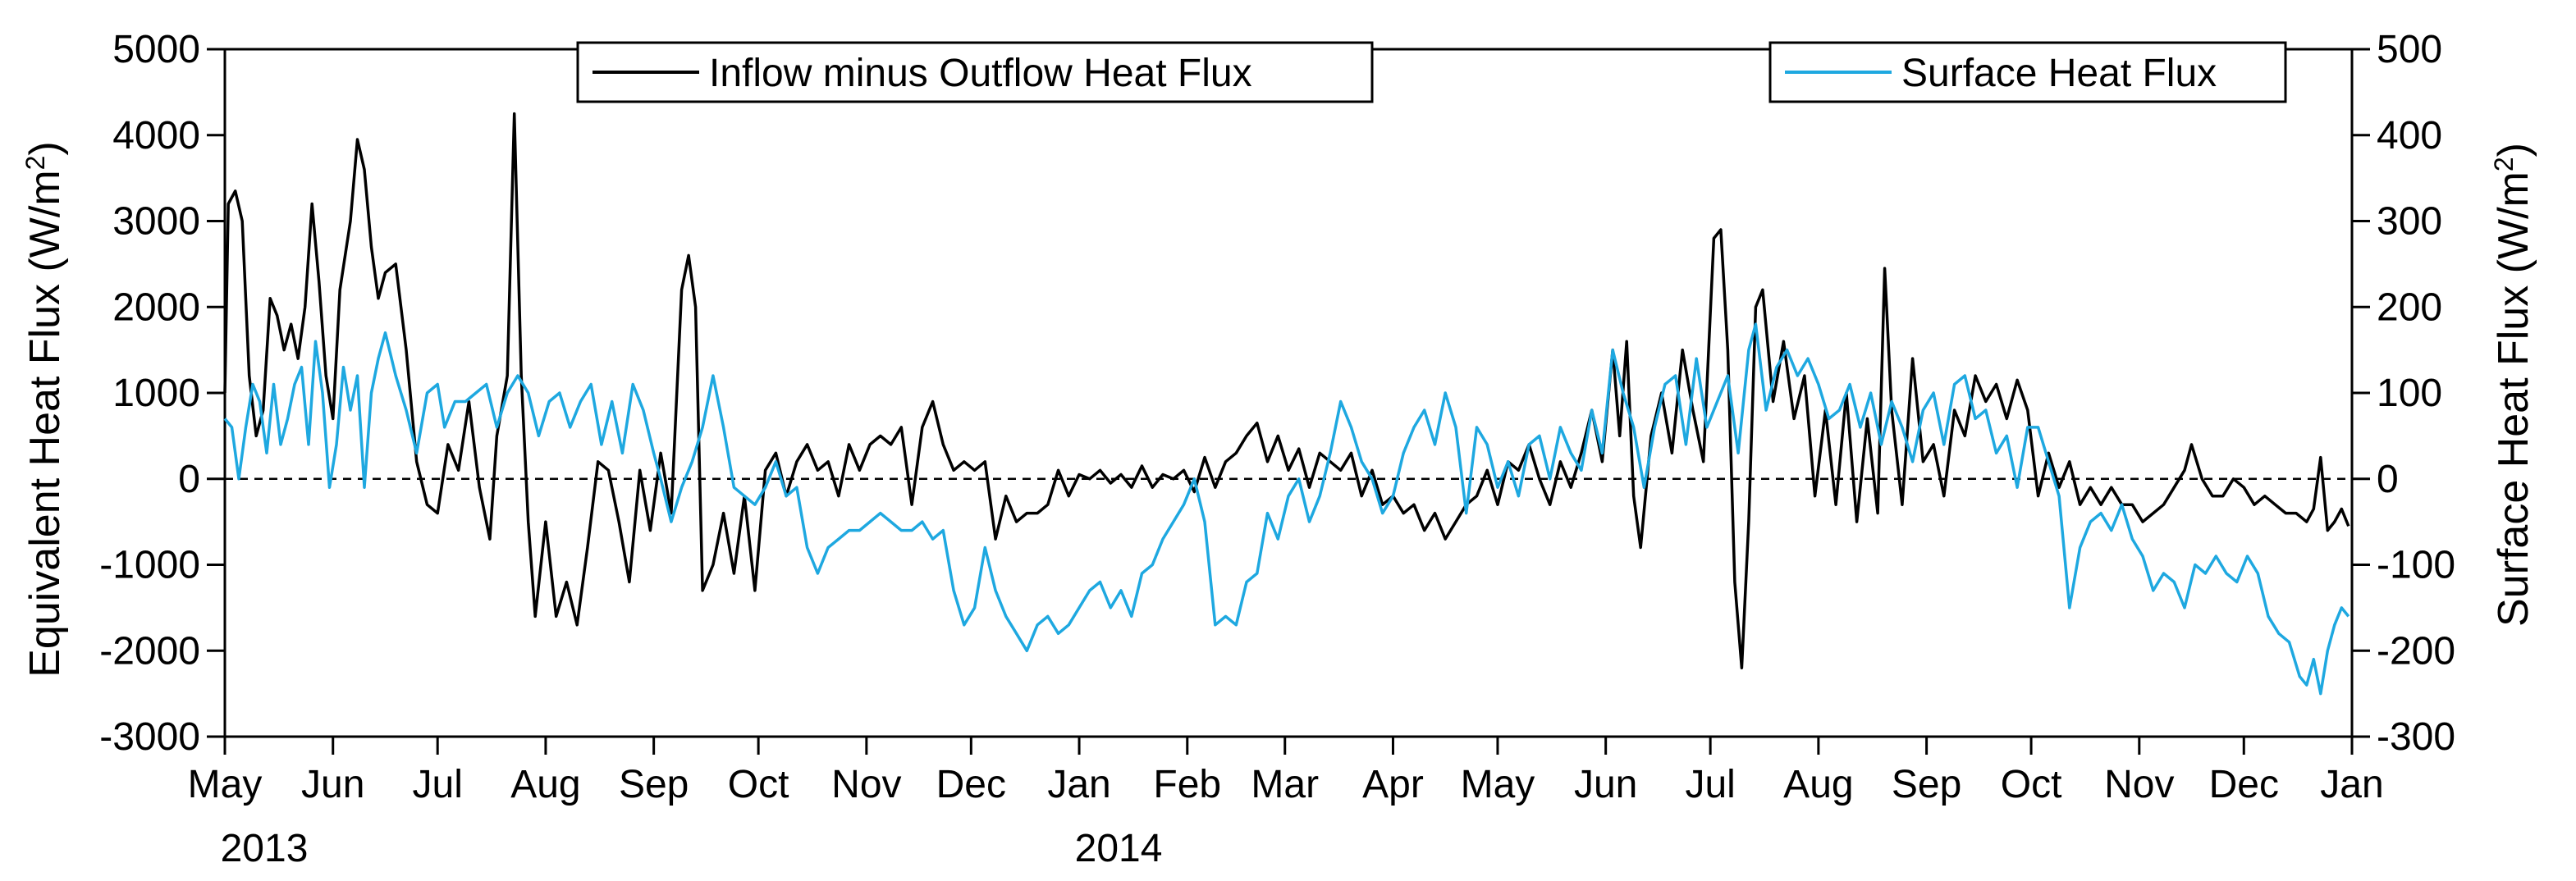  What do you see at coordinates (156, 49) in the screenshot?
I see `left-y-tick-label: 5000` at bounding box center [156, 49].